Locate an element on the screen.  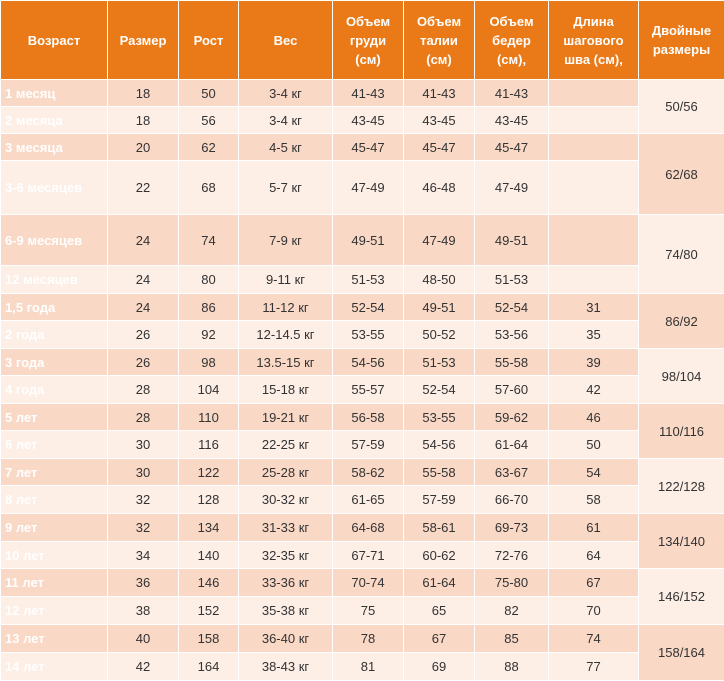
cell: 11-12 кг is located at coordinates (286, 307).